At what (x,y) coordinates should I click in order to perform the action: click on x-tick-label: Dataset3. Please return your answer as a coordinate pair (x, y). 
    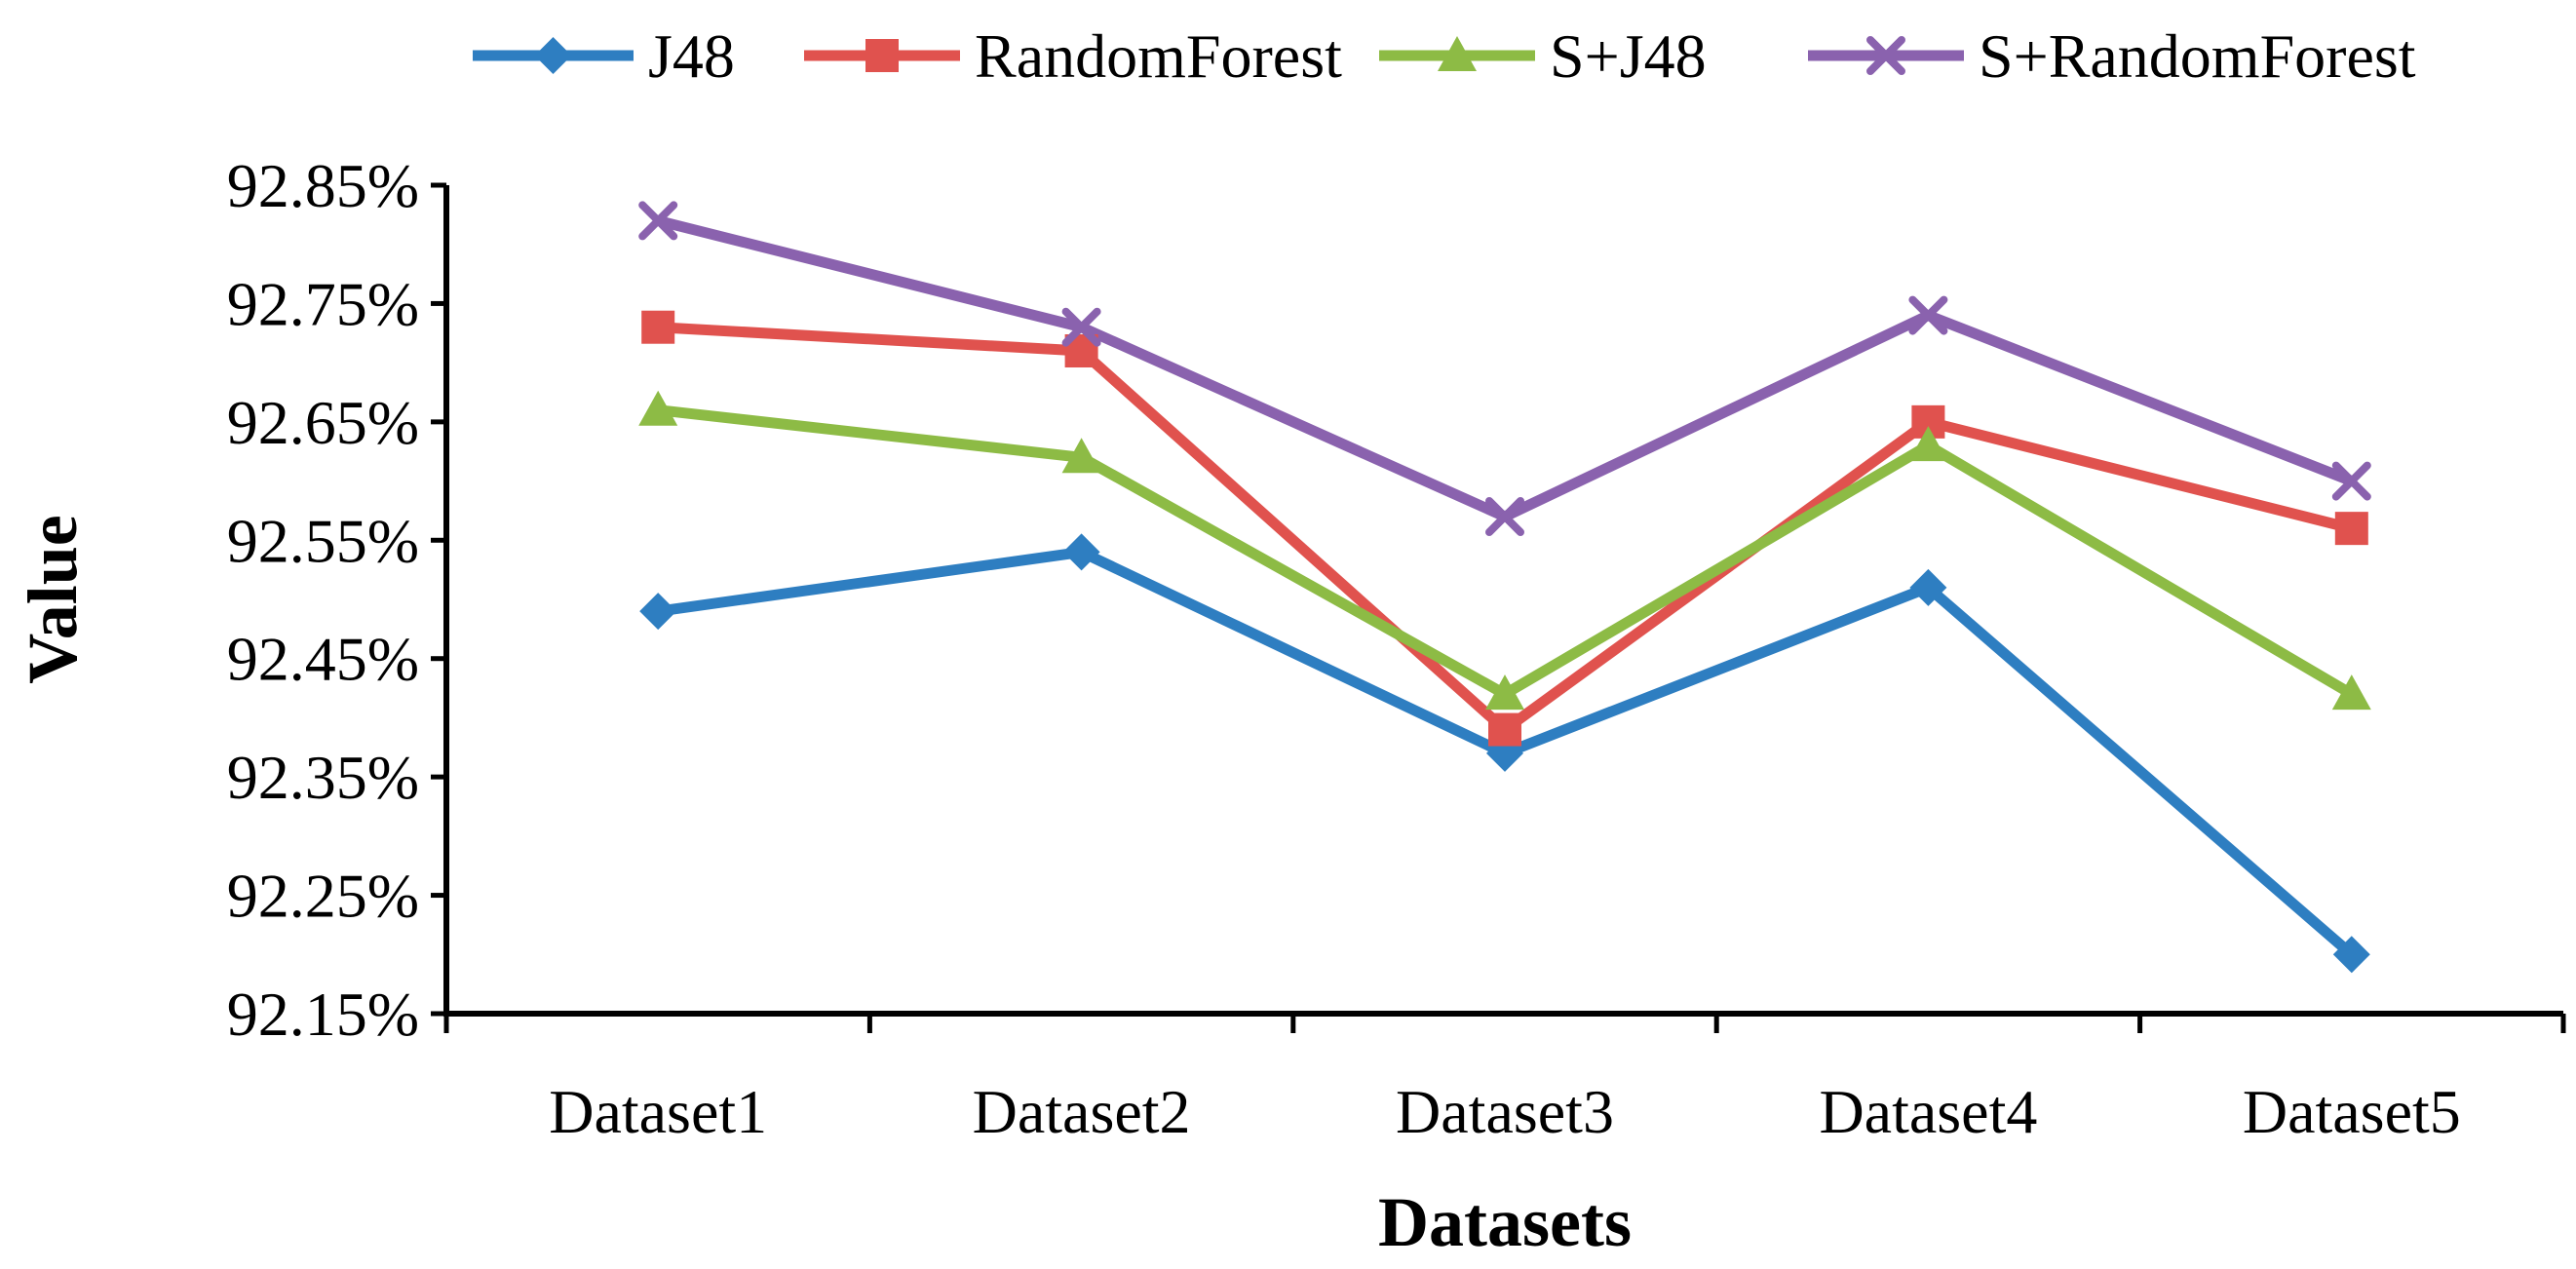
    Looking at the image, I should click on (1505, 1111).